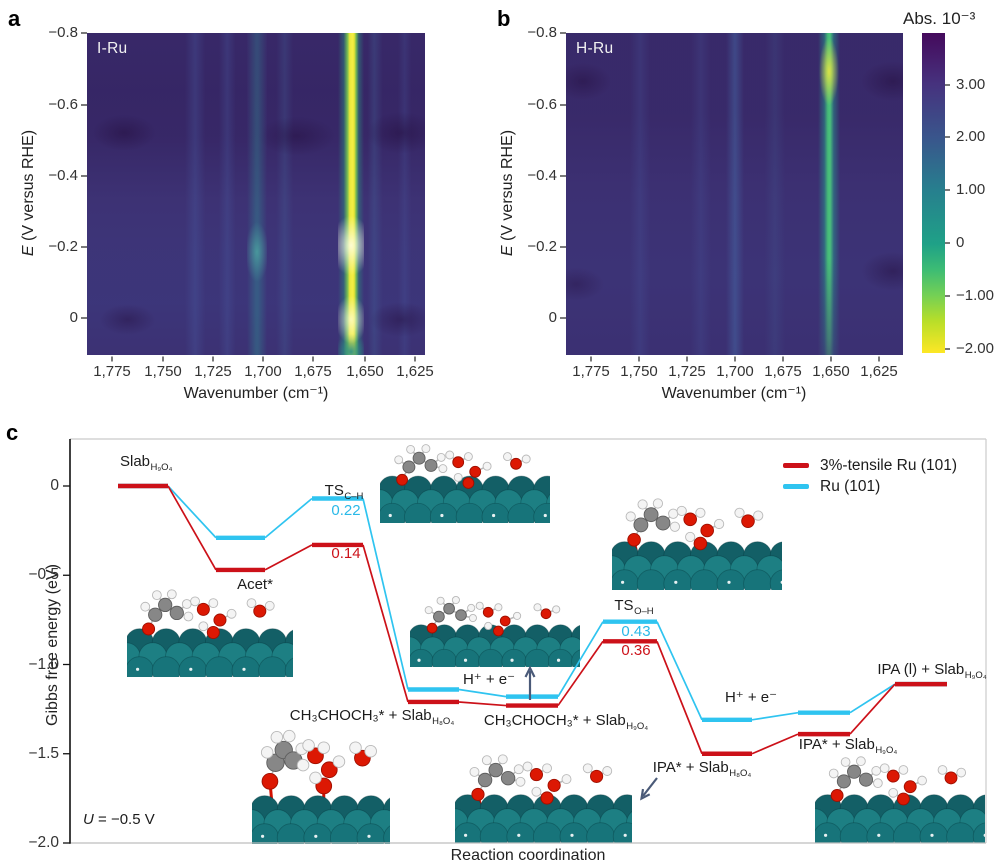 The image size is (999, 868). Describe the element at coordinates (256, 393) in the screenshot. I see `panel-a-x-axis-label: Wavenumber (cm⁻¹)` at that location.